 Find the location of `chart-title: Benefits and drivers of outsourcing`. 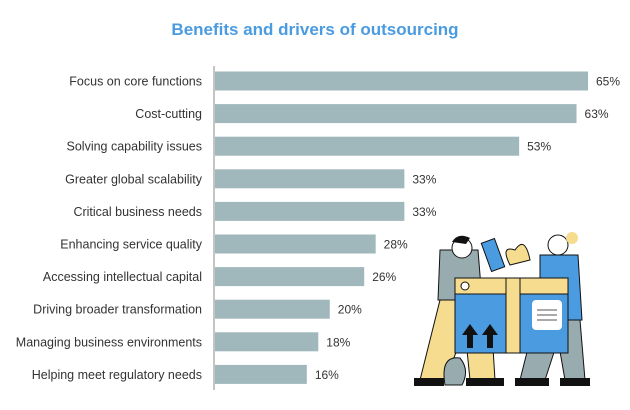

chart-title: Benefits and drivers of outsourcing is located at coordinates (315, 29).